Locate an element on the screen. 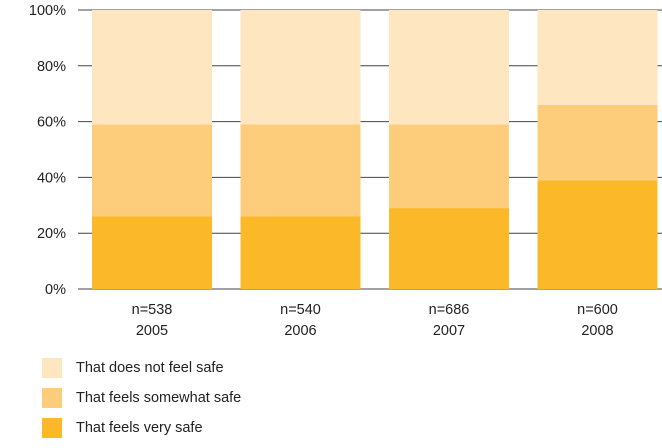 This screenshot has height=448, width=662. legend-swatch-somewhat-safe is located at coordinates (52, 398).